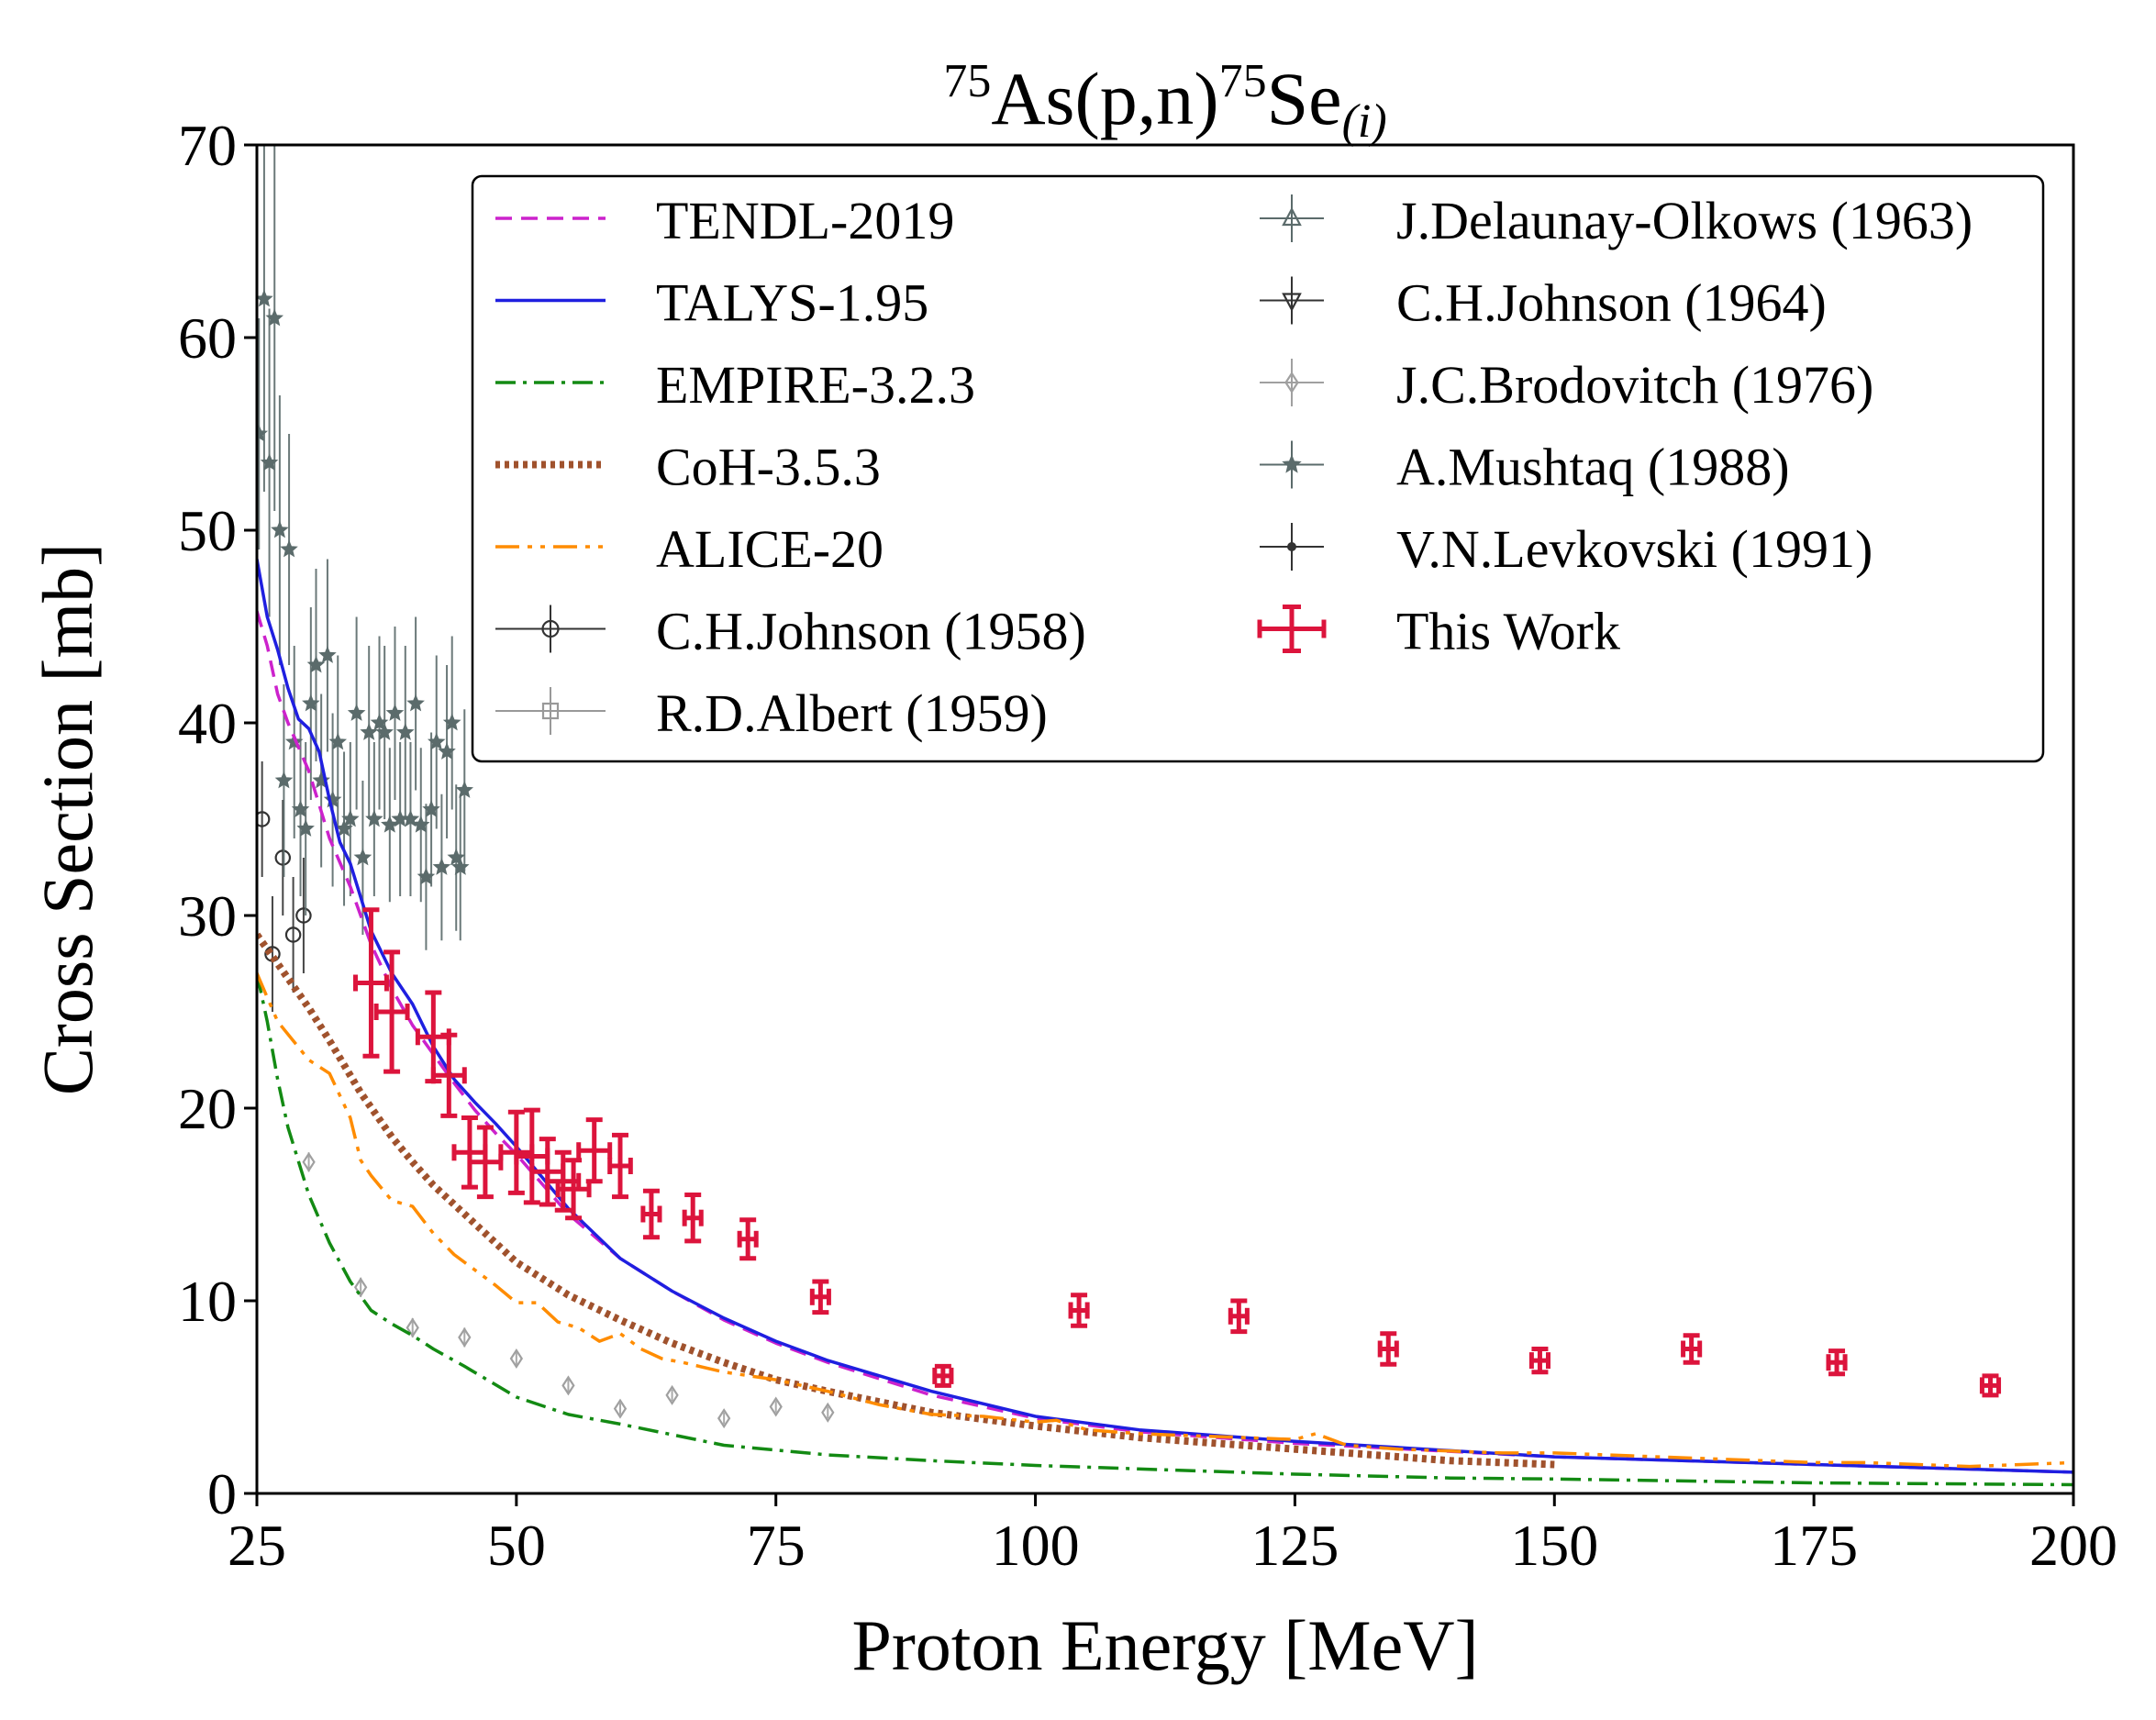 This screenshot has width=2156, height=1720. What do you see at coordinates (1104, 98) in the screenshot?
I see `title-mid1: As(p,n)` at bounding box center [1104, 98].